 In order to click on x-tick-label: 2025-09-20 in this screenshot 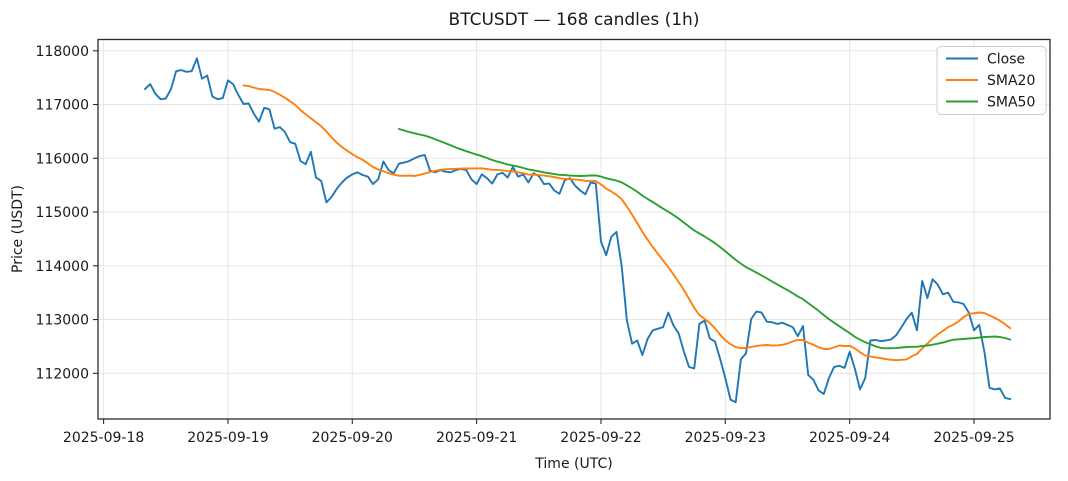, I will do `click(352, 438)`.